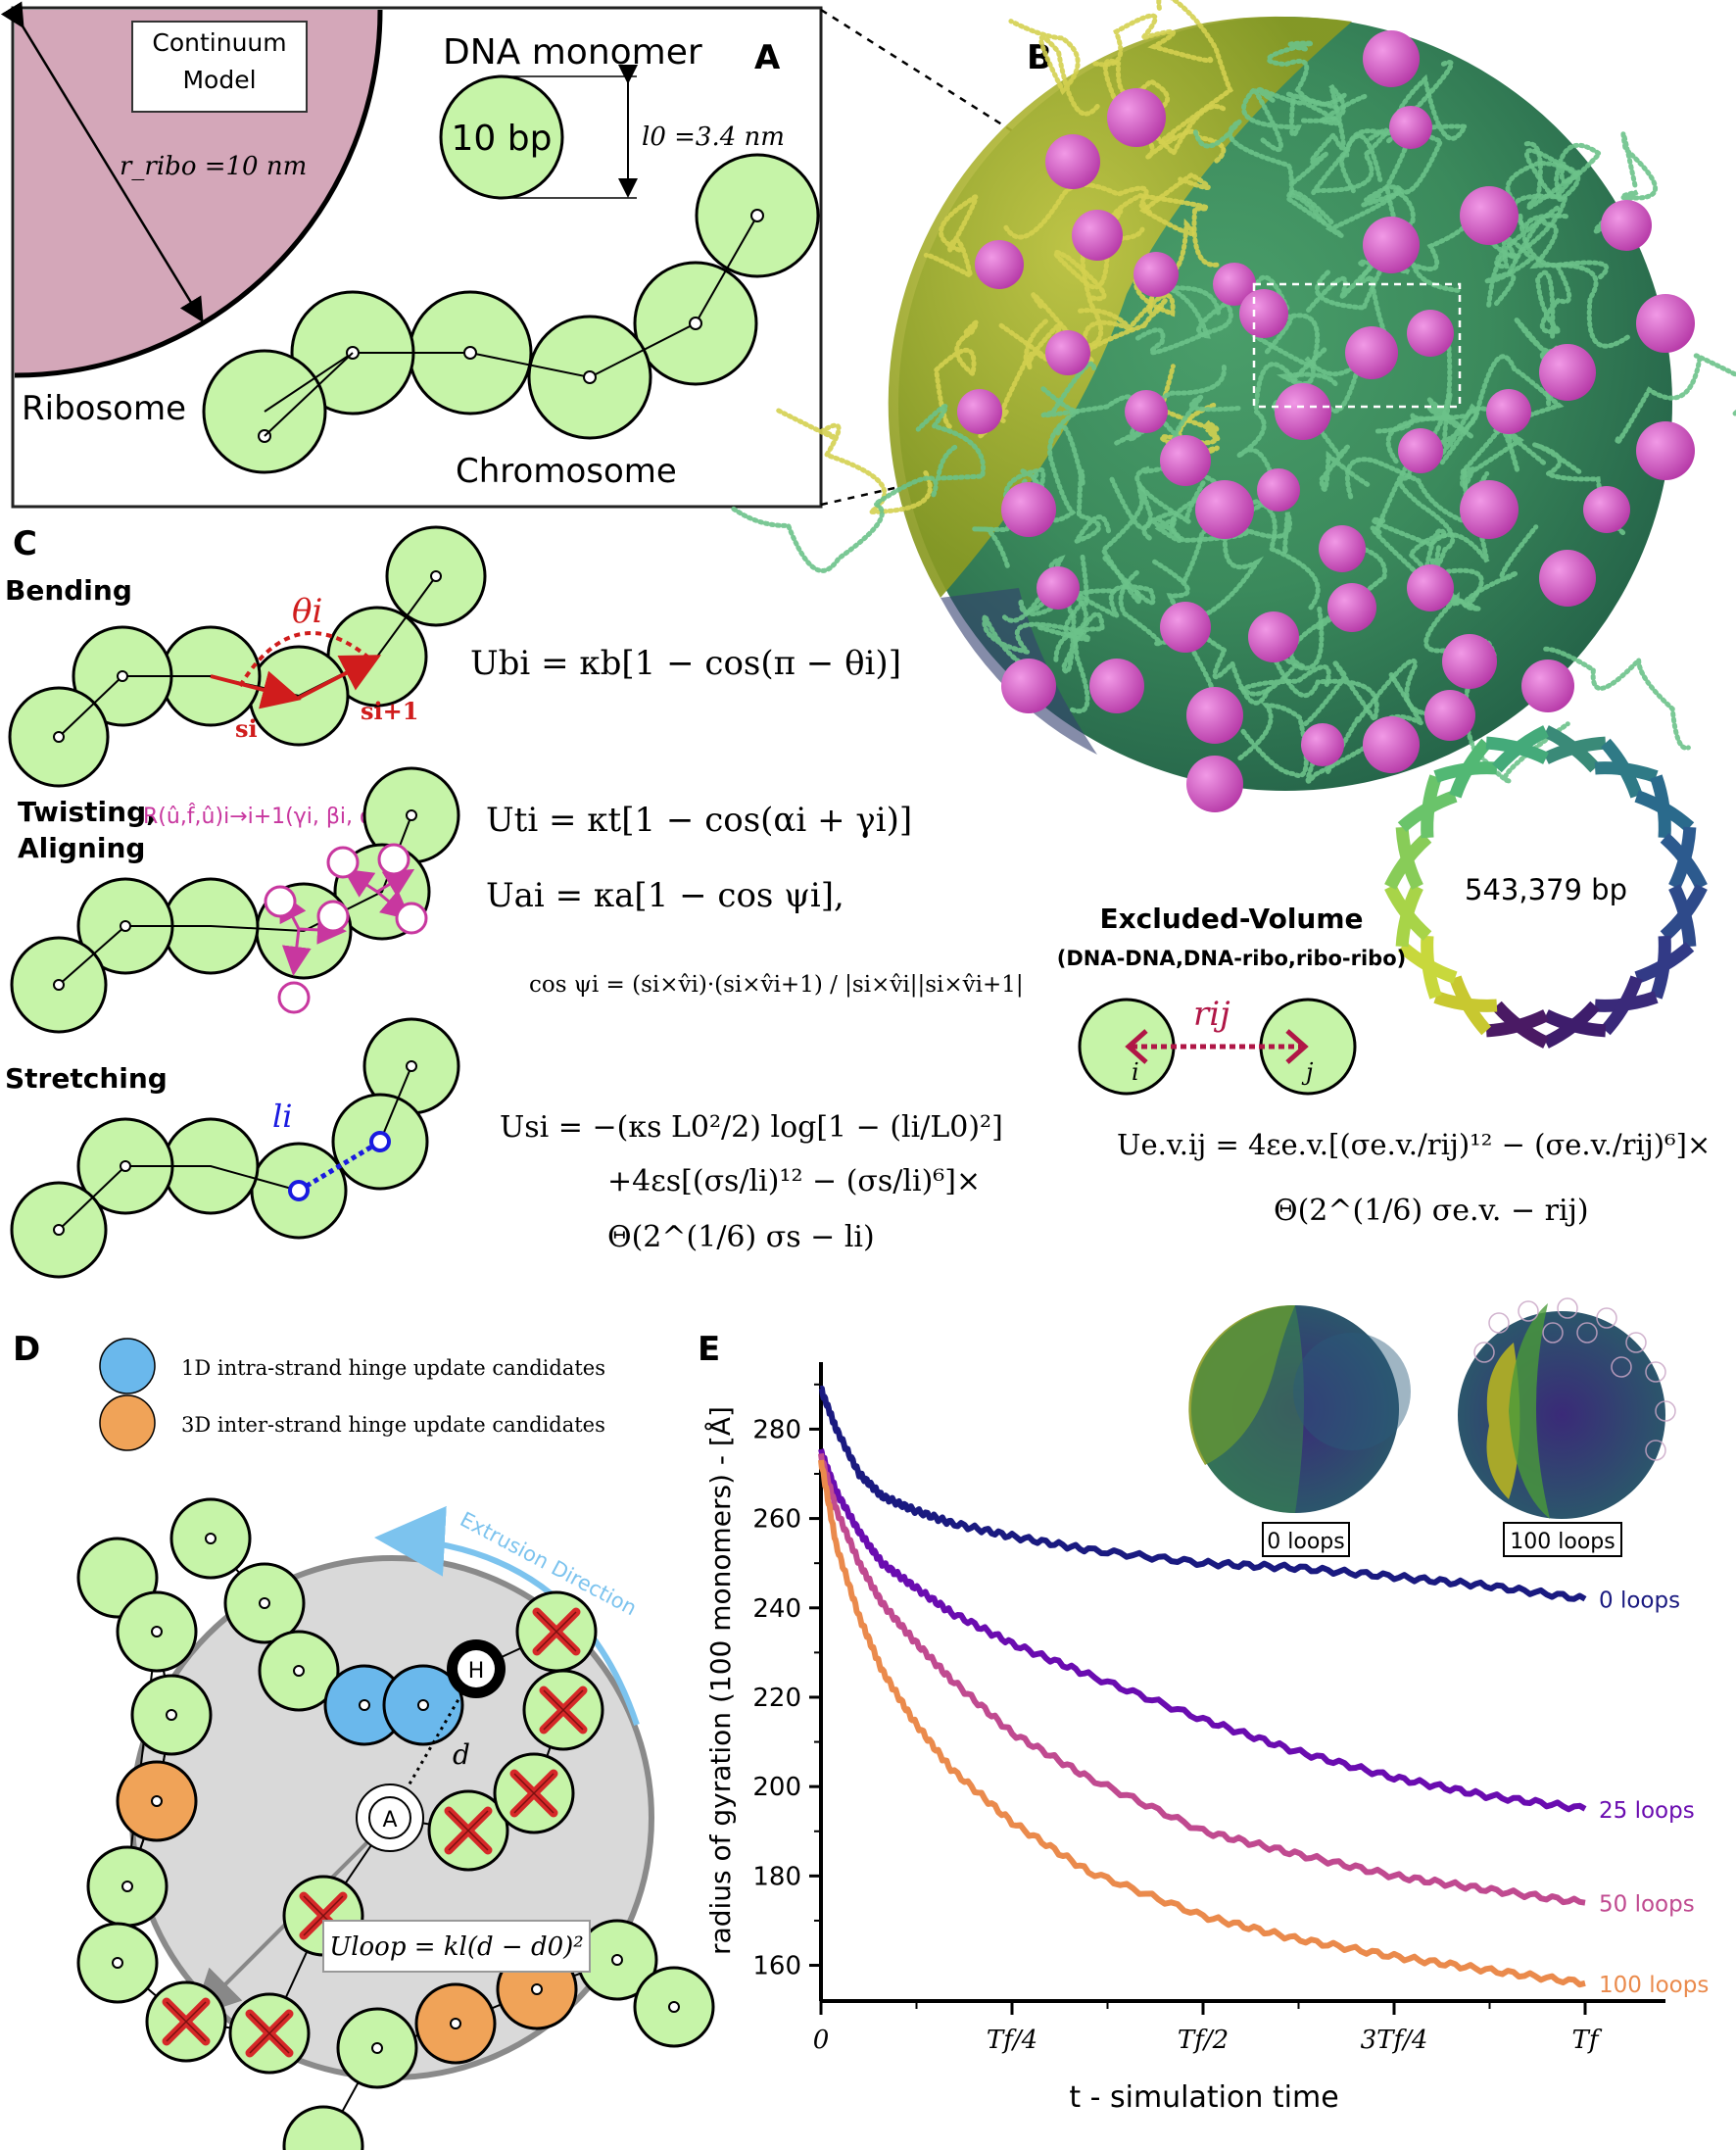 This screenshot has width=1736, height=2150. I want to click on ev-i: i, so click(1135, 1072).